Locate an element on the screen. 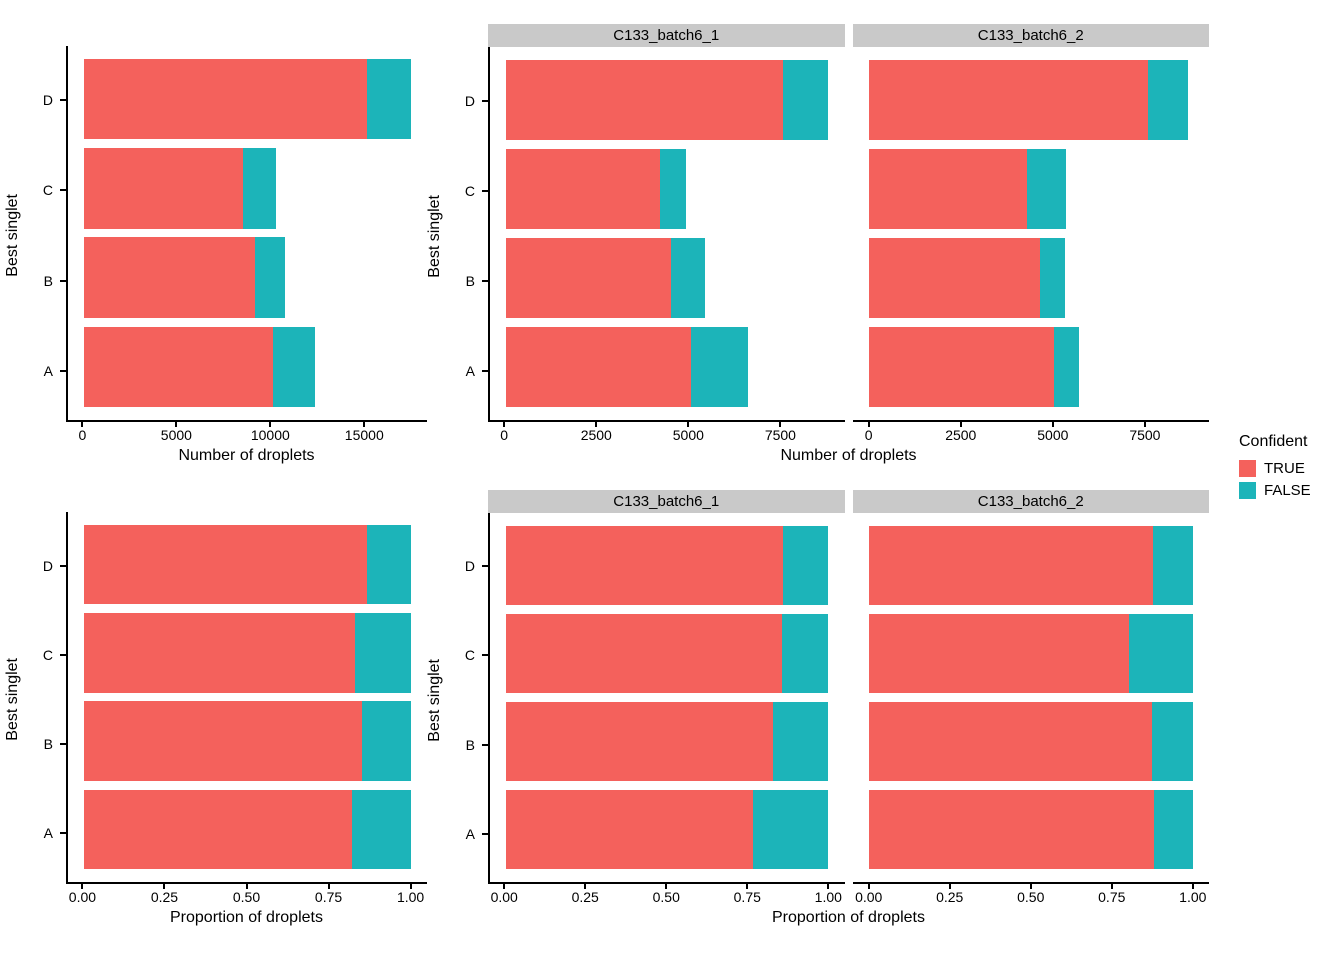 Image resolution: width=1344 pixels, height=960 pixels. legend-item-true: TRUE is located at coordinates (1291, 468).